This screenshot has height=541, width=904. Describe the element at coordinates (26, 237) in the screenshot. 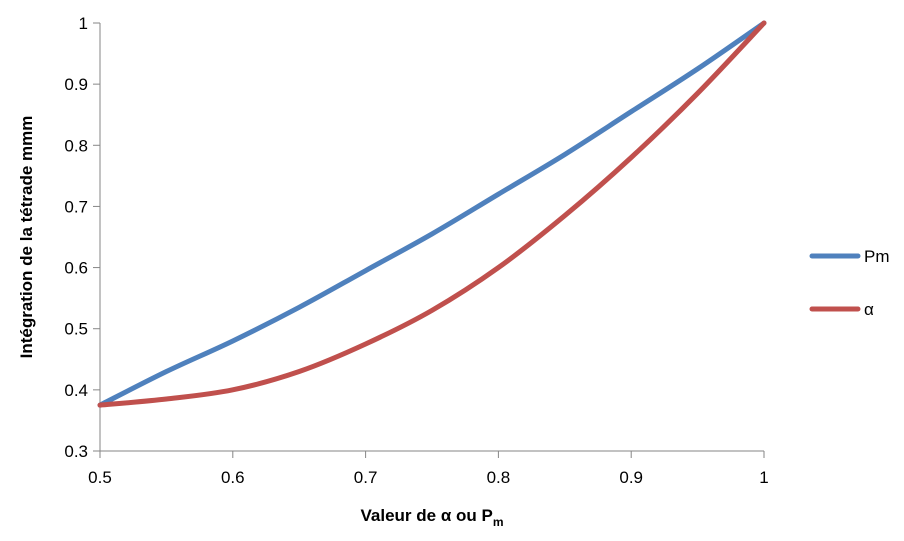

I see `y-axis-title: Intégration de la tétrade mmm` at that location.